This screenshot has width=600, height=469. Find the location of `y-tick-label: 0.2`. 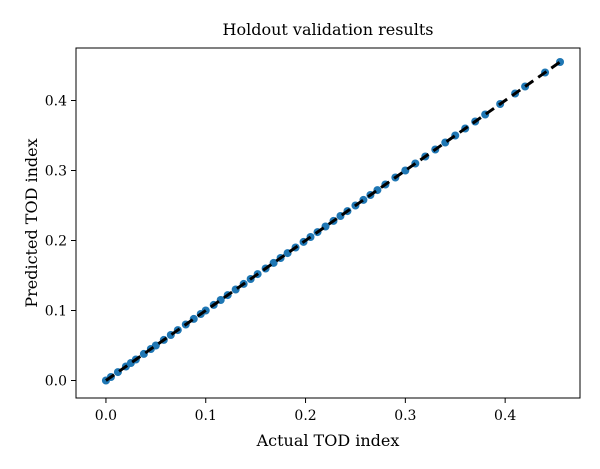

y-tick-label: 0.2 is located at coordinates (56, 242).